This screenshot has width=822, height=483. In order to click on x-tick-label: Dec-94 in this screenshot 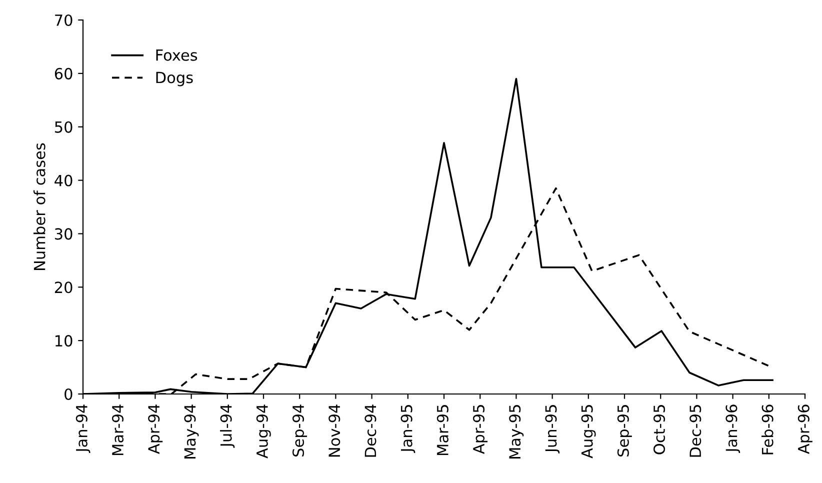, I will do `click(370, 430)`.